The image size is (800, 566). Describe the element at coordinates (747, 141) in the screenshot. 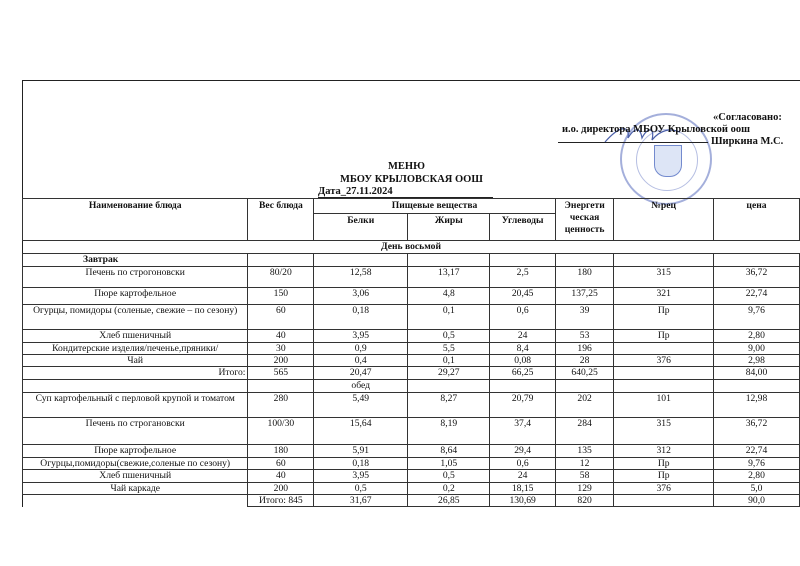

I see `approval-signer: Ширкина М.С.` at that location.